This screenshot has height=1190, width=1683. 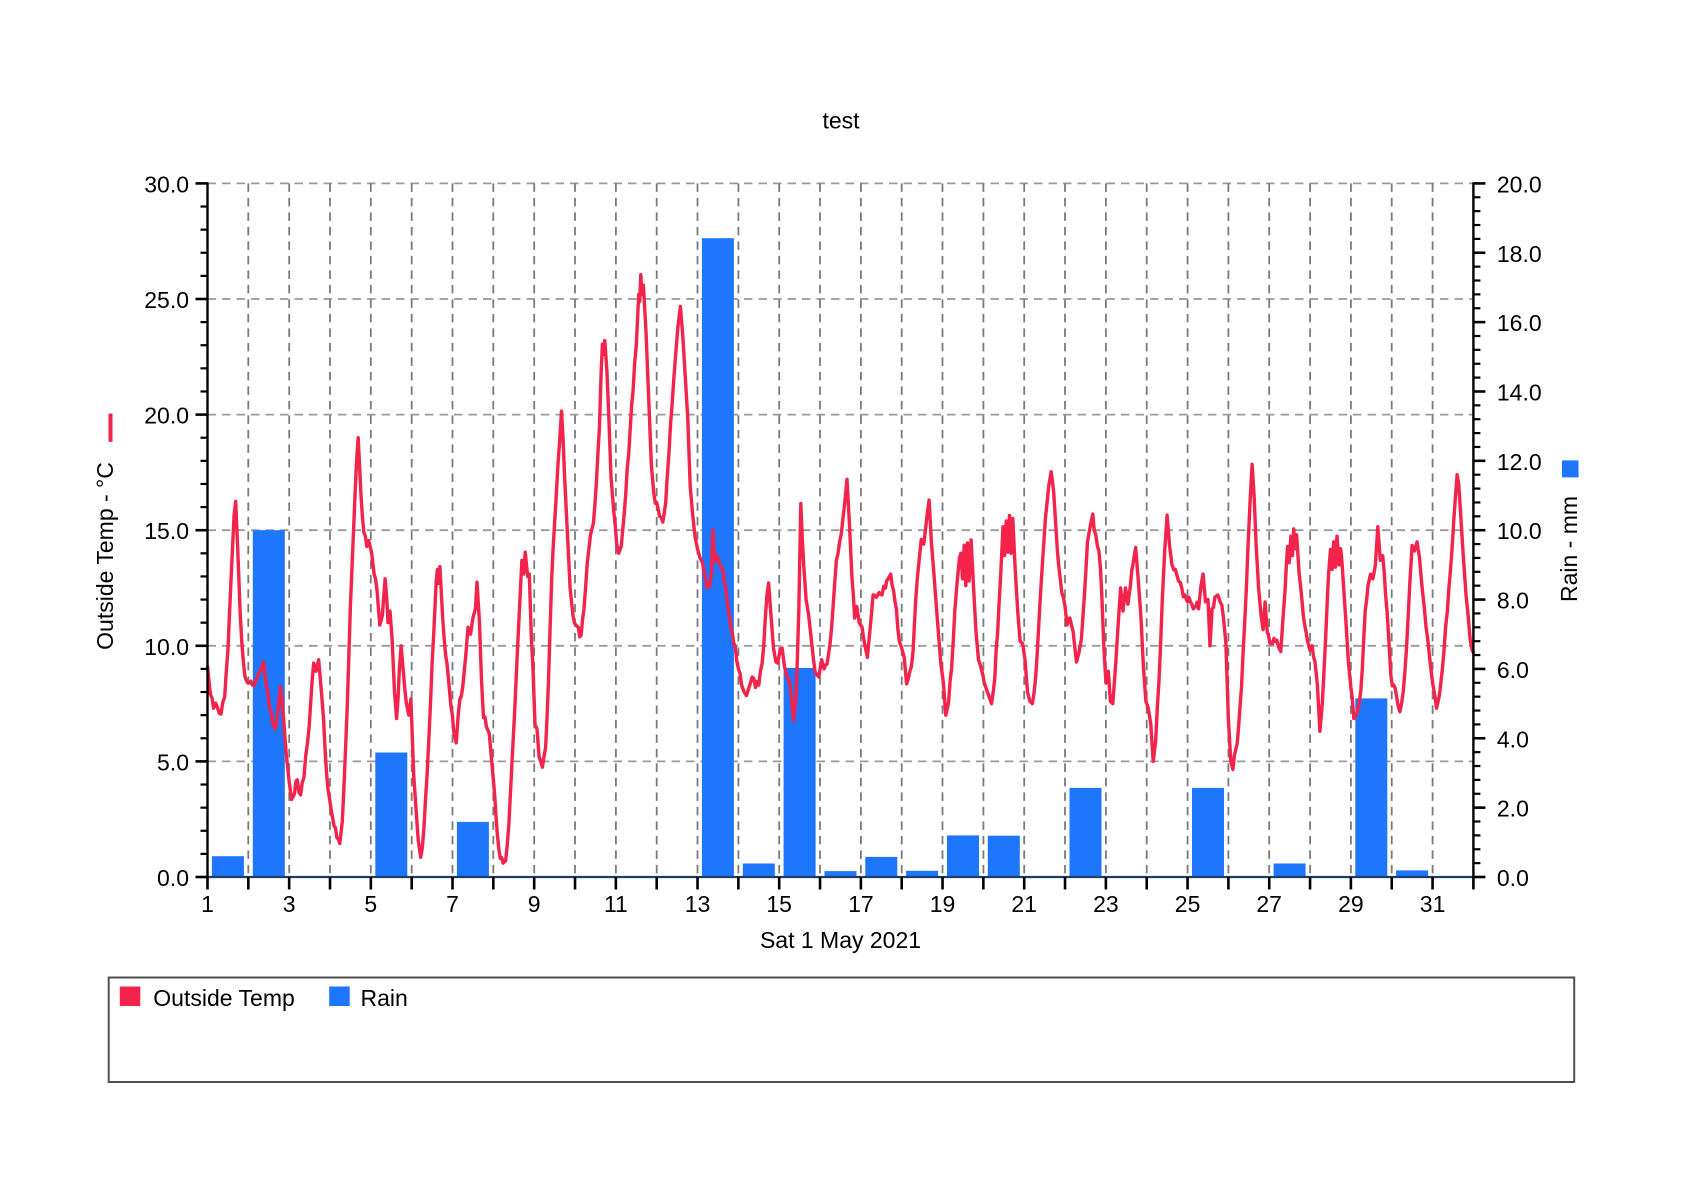 I want to click on svg-text: Rain, so click(x=384, y=998).